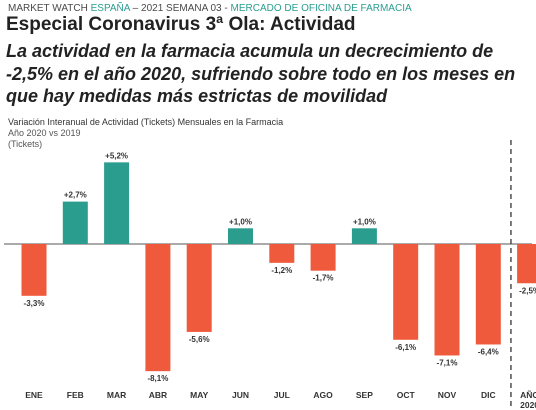  I want to click on chart-unit: (Tickets), so click(25, 144).